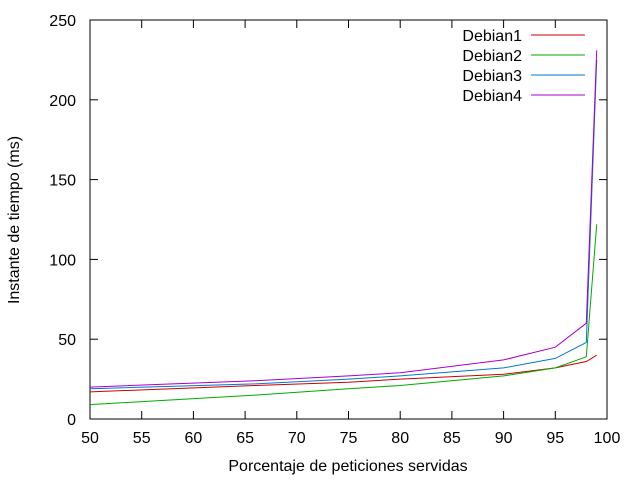 Image resolution: width=640 pixels, height=480 pixels. I want to click on legend: Debian1 Debian2 Debian3 Debian4, so click(523, 66).